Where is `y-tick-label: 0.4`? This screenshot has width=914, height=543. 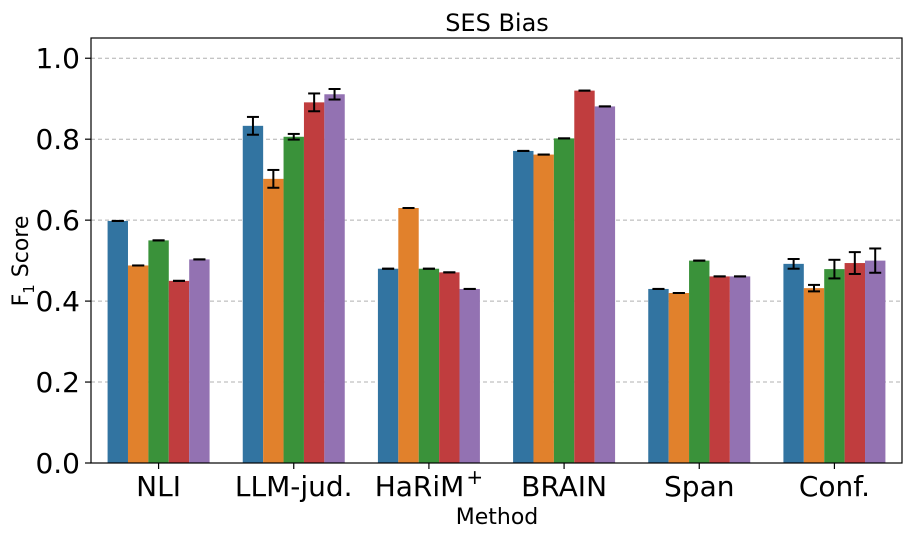
y-tick-label: 0.4 is located at coordinates (57, 301).